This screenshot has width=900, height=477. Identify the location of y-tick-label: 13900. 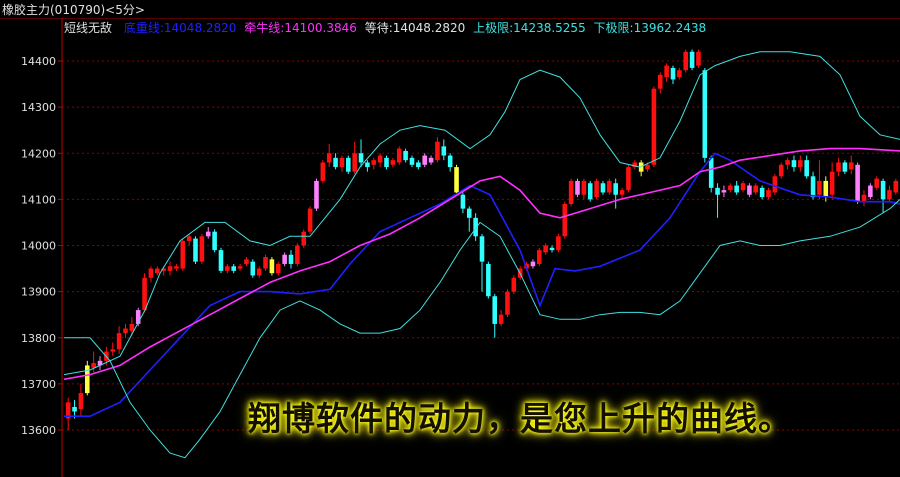
(38, 292).